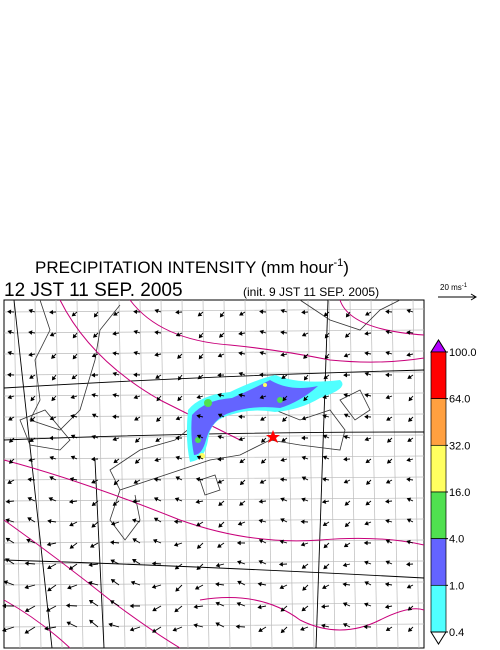  Describe the element at coordinates (311, 292) in the screenshot. I see `init-time: (init. 9 JST 11 SEP. 2005)` at that location.